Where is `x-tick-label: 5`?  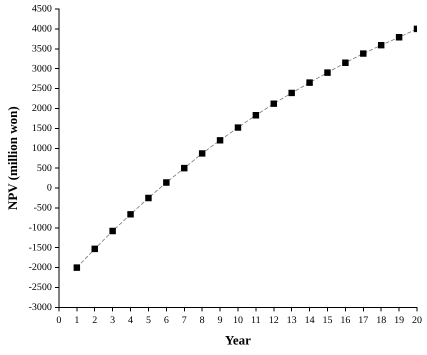 x-tick-label: 5 is located at coordinates (148, 320).